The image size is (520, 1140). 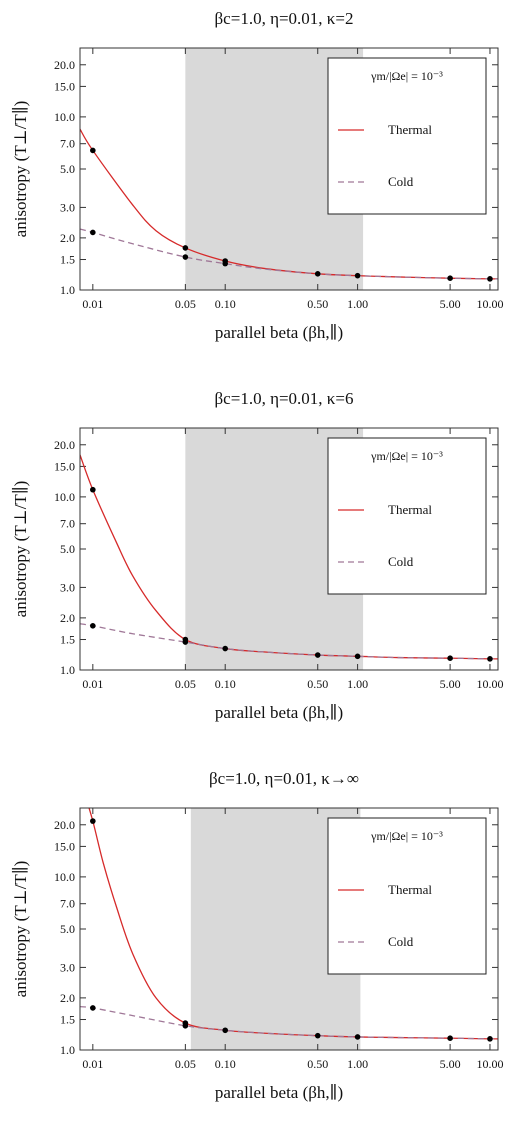 I want to click on chart-title: βc=1.0, η=0.01, κ=6, so click(x=284, y=398).